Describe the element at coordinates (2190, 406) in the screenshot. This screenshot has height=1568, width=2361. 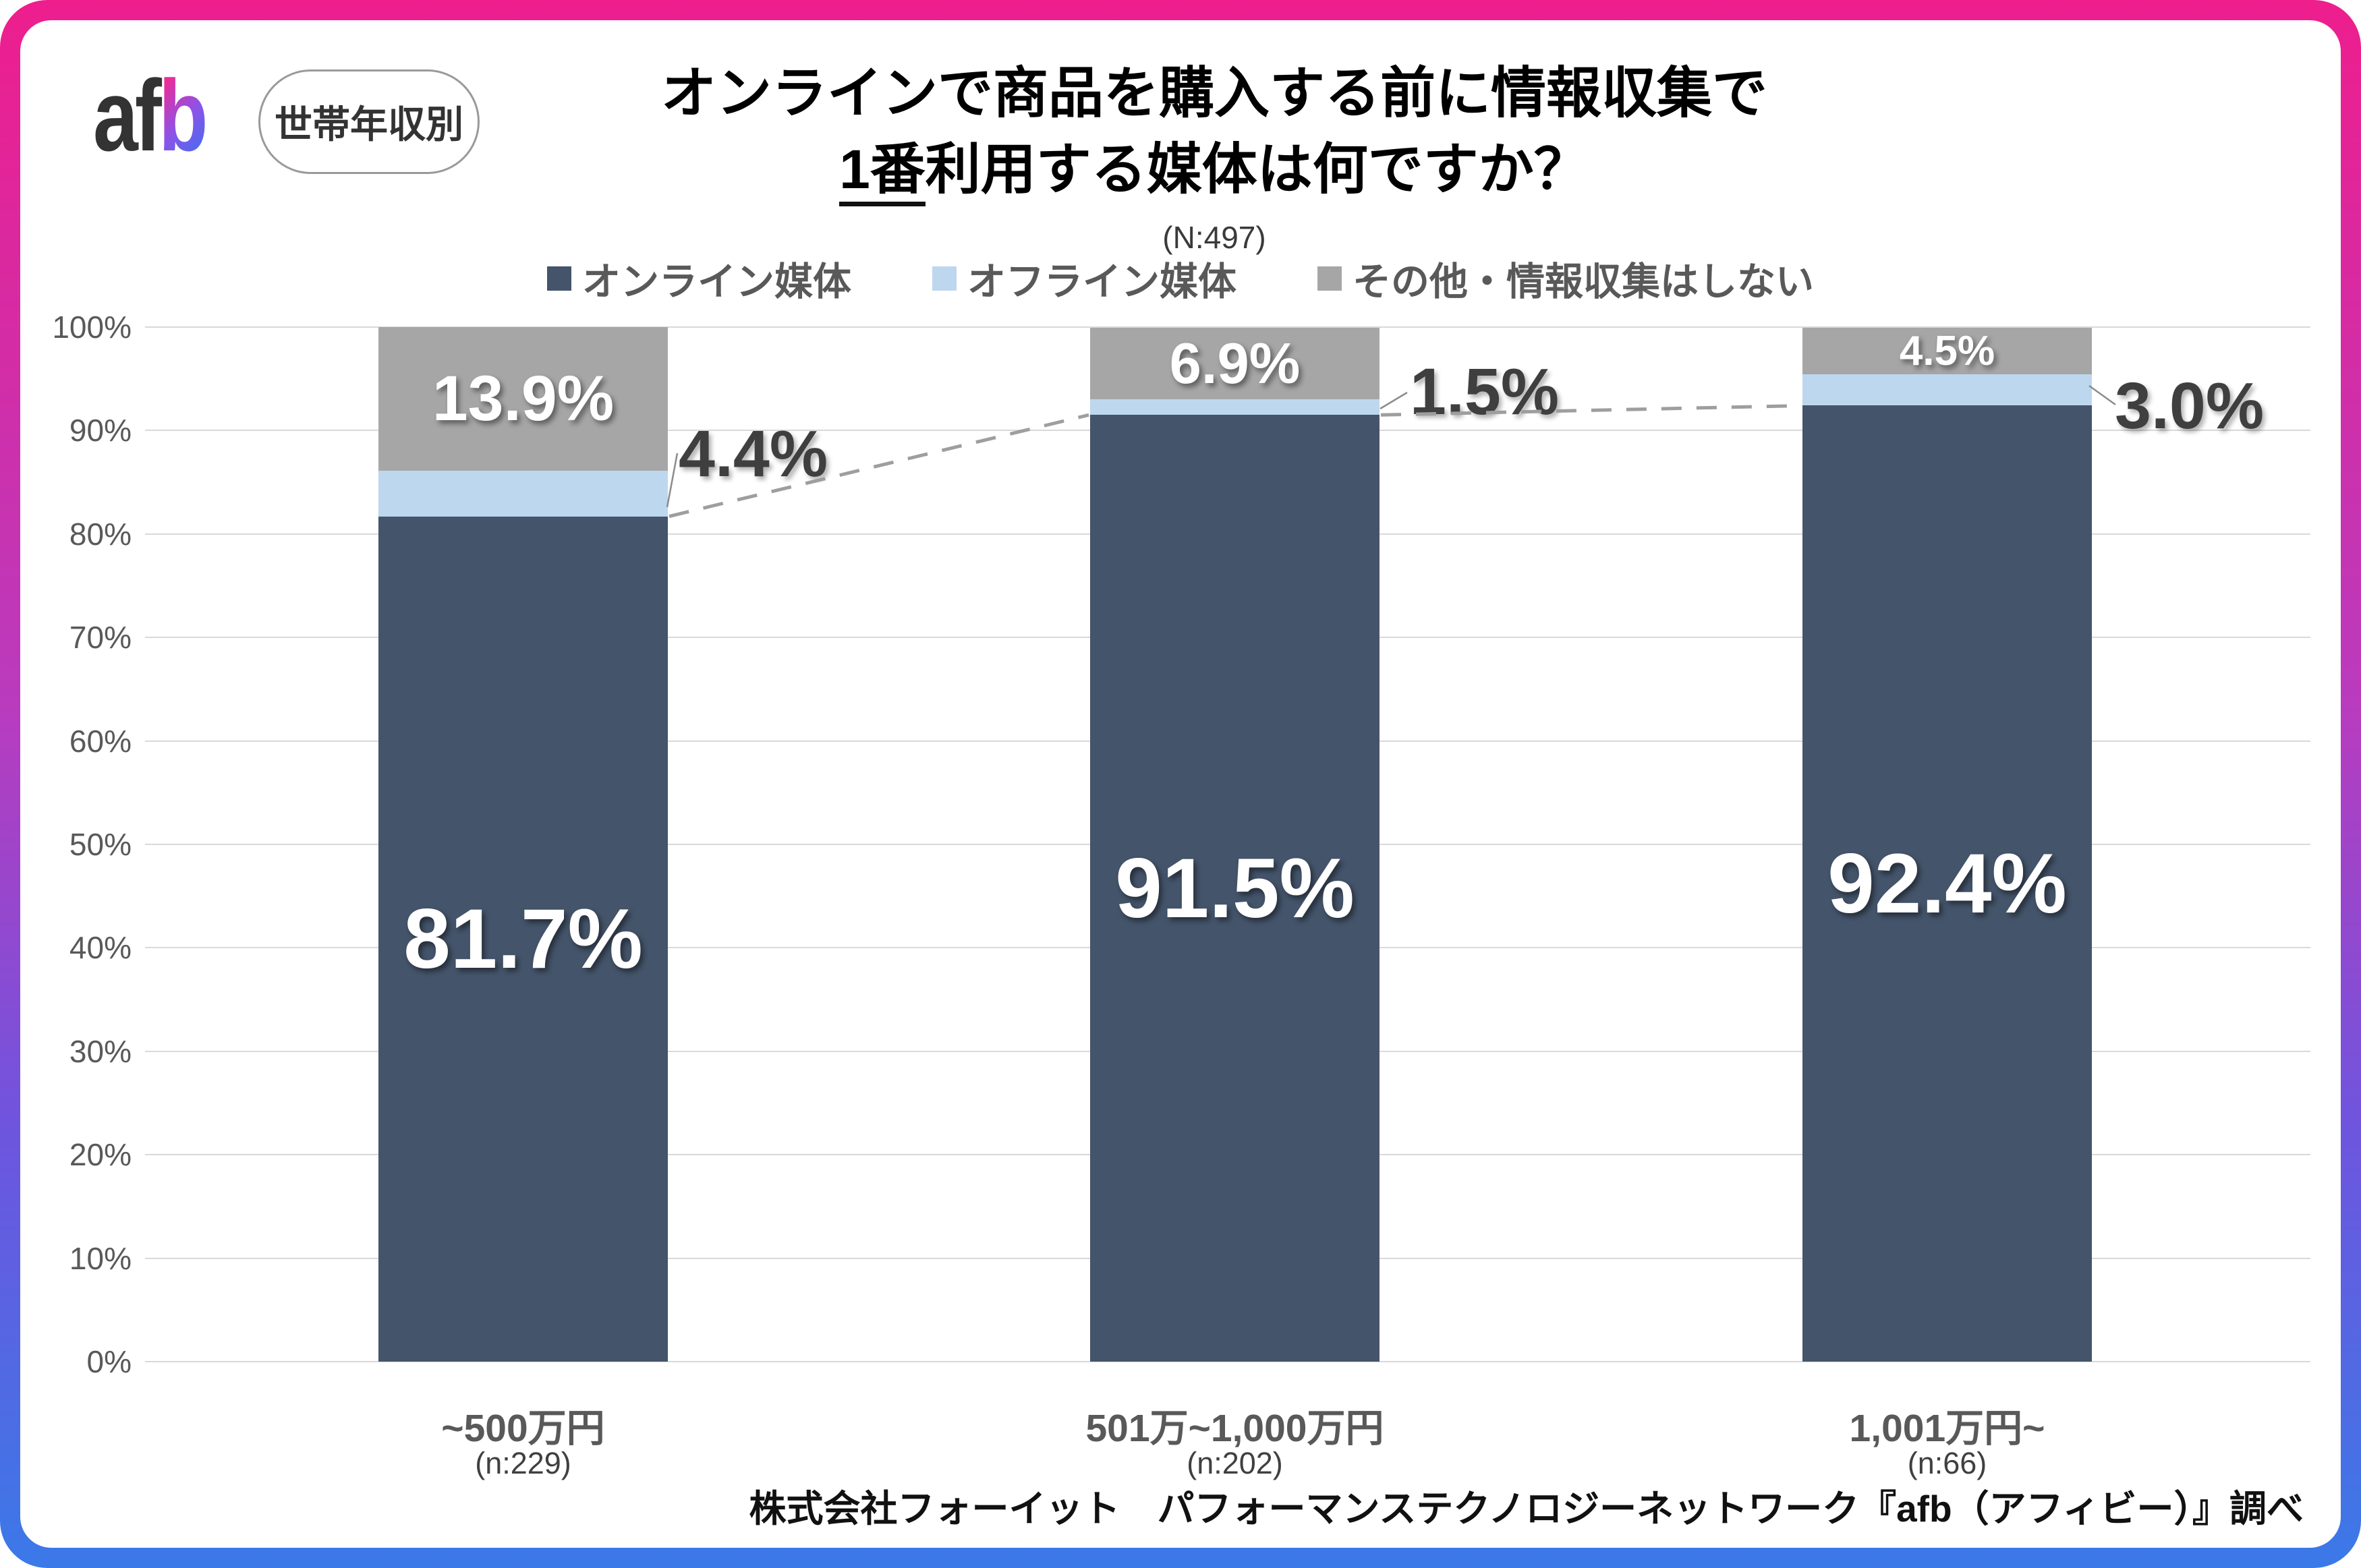
I see `offline-value-label: 3.0%` at that location.